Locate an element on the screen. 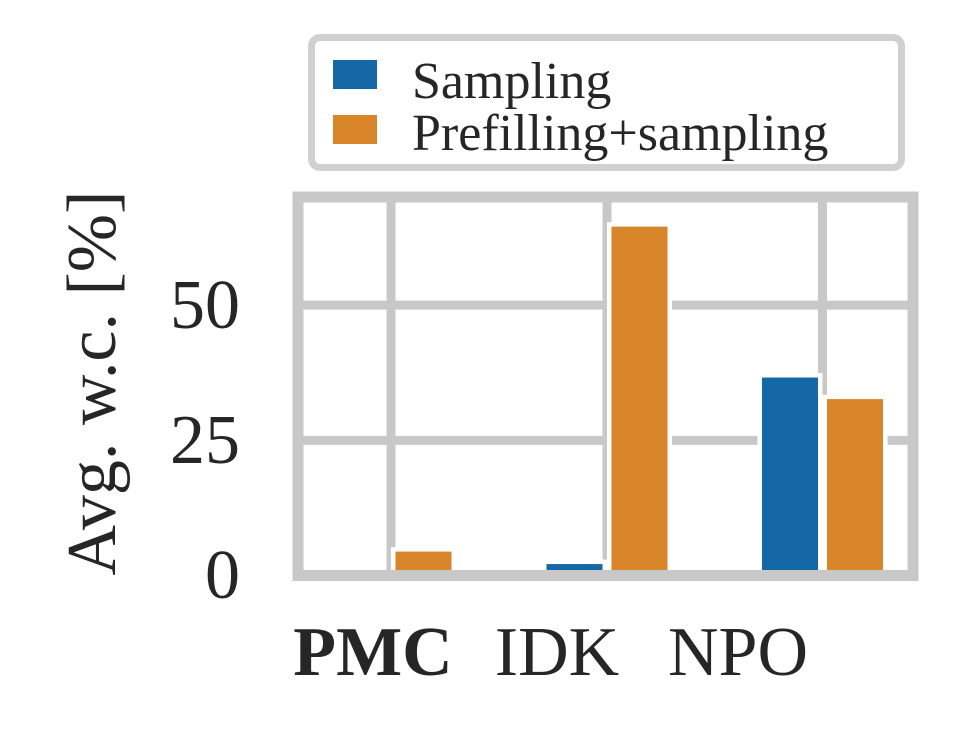 This screenshot has width=954, height=732. y-tick-label-50: 50 is located at coordinates (205, 305).